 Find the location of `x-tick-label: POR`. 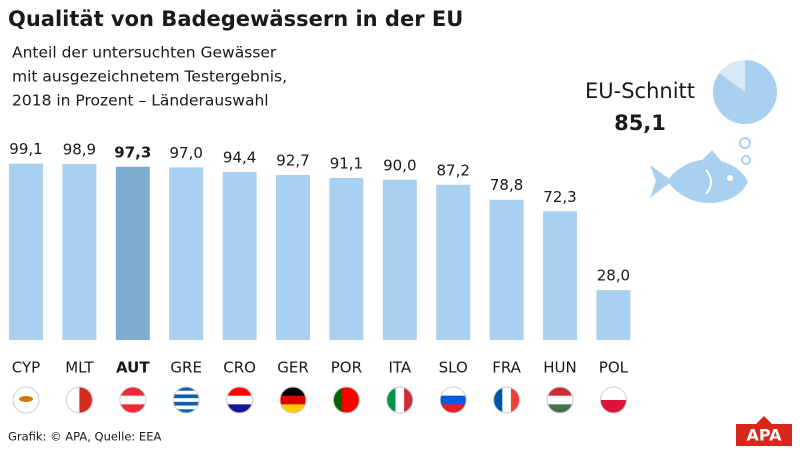

x-tick-label: POR is located at coordinates (346, 368).